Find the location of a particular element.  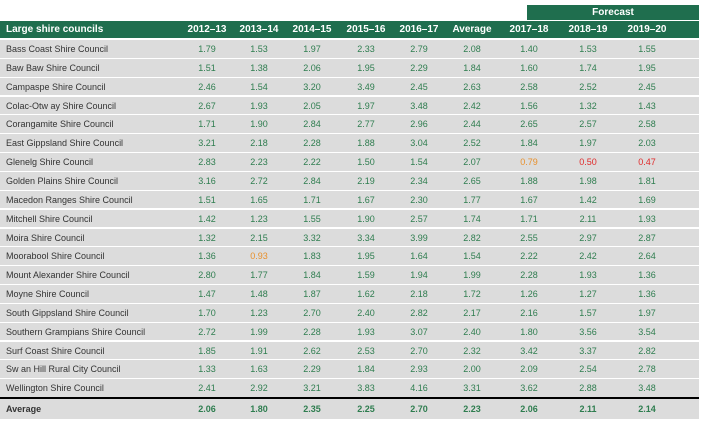

value-cell: 1.83 is located at coordinates (312, 256).